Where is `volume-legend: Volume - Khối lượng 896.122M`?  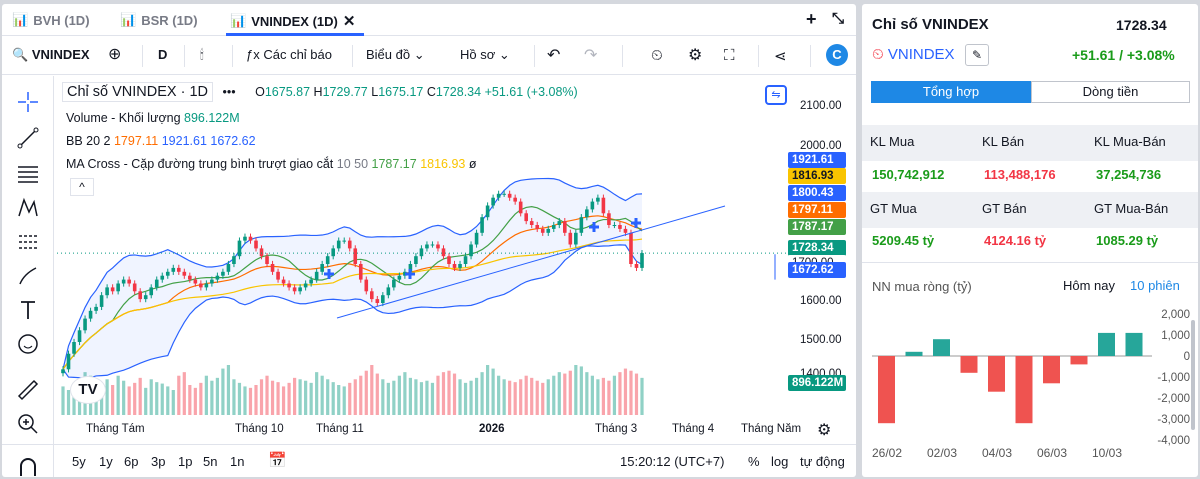
volume-legend: Volume - Khối lượng 896.122M is located at coordinates (153, 118).